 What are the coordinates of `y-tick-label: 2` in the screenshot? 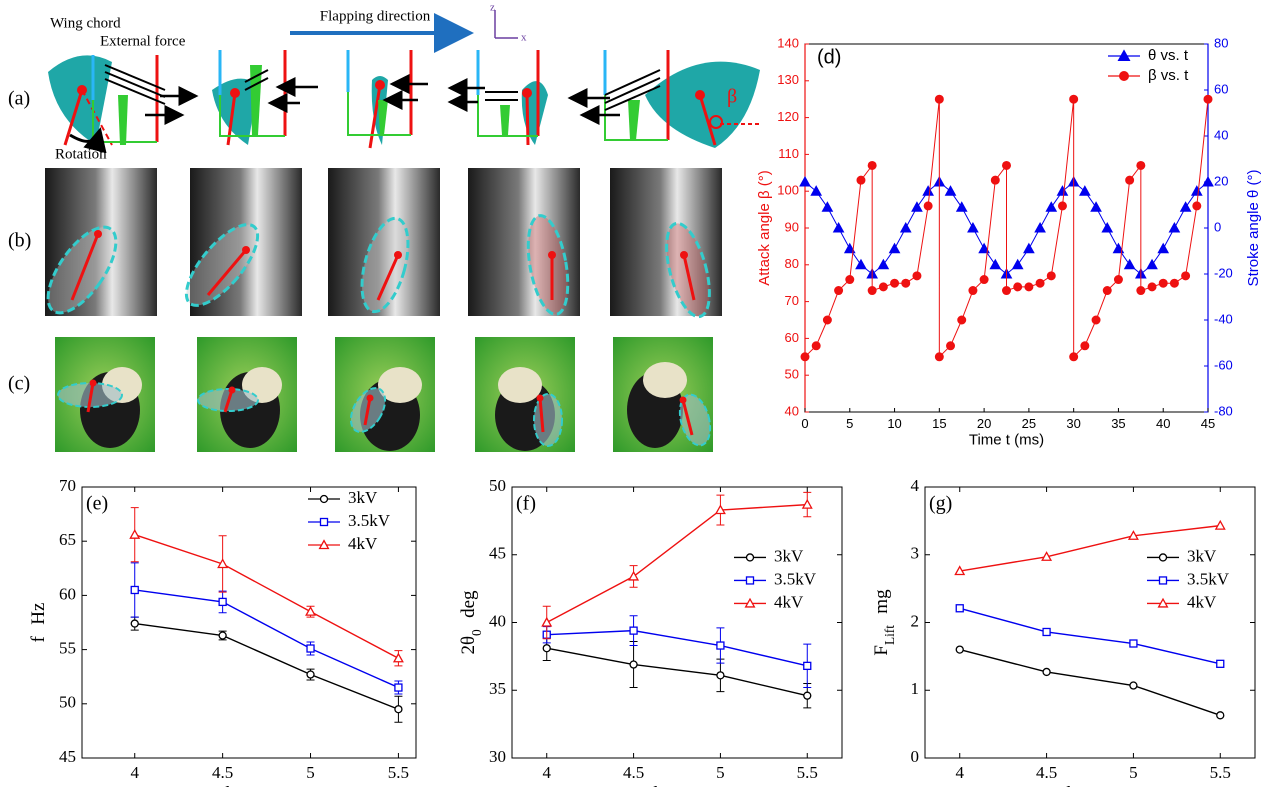 It's located at (915, 620).